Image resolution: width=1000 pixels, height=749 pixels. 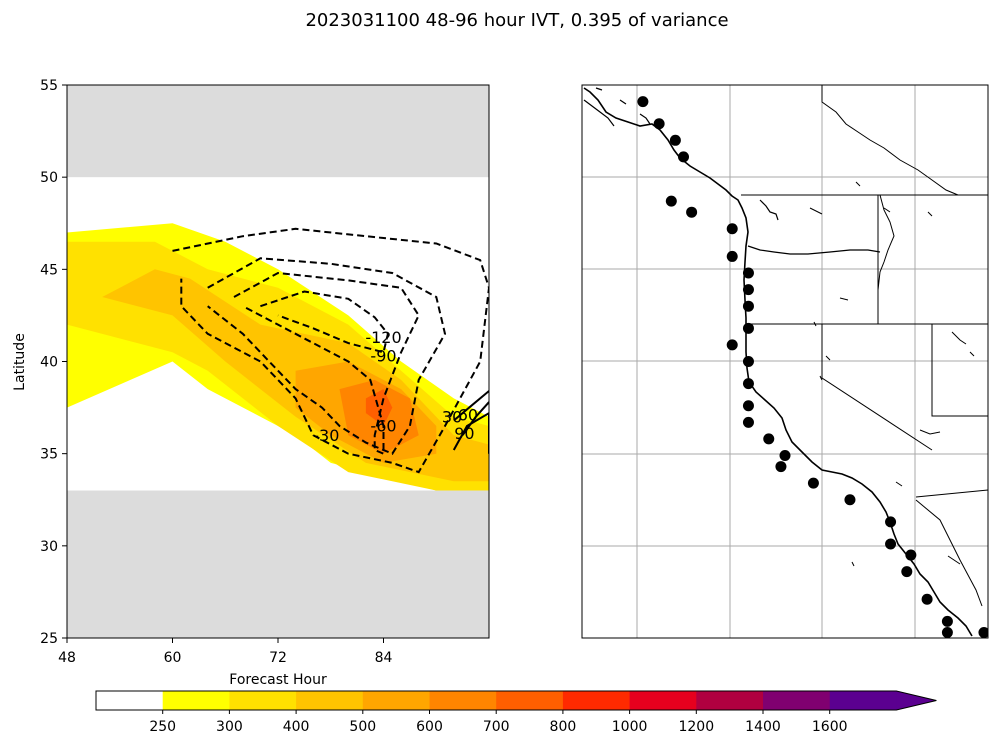 I want to click on y-tick-label: 50, so click(x=49, y=178).